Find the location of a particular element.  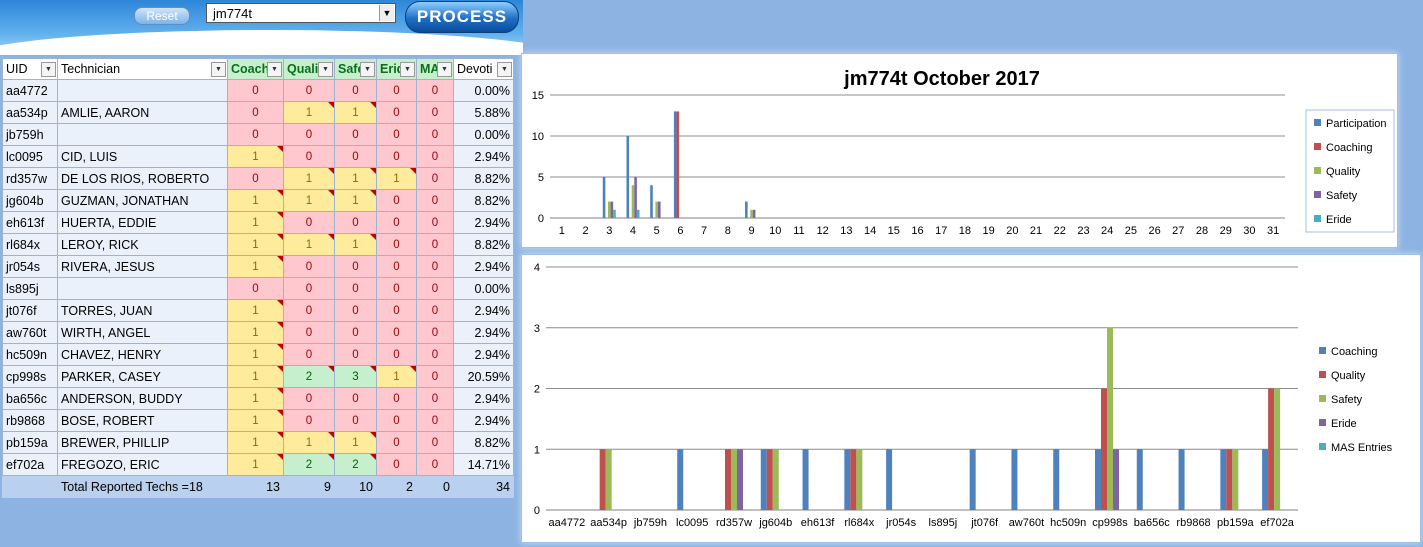

uid-cell: jg604b is located at coordinates (30, 200).